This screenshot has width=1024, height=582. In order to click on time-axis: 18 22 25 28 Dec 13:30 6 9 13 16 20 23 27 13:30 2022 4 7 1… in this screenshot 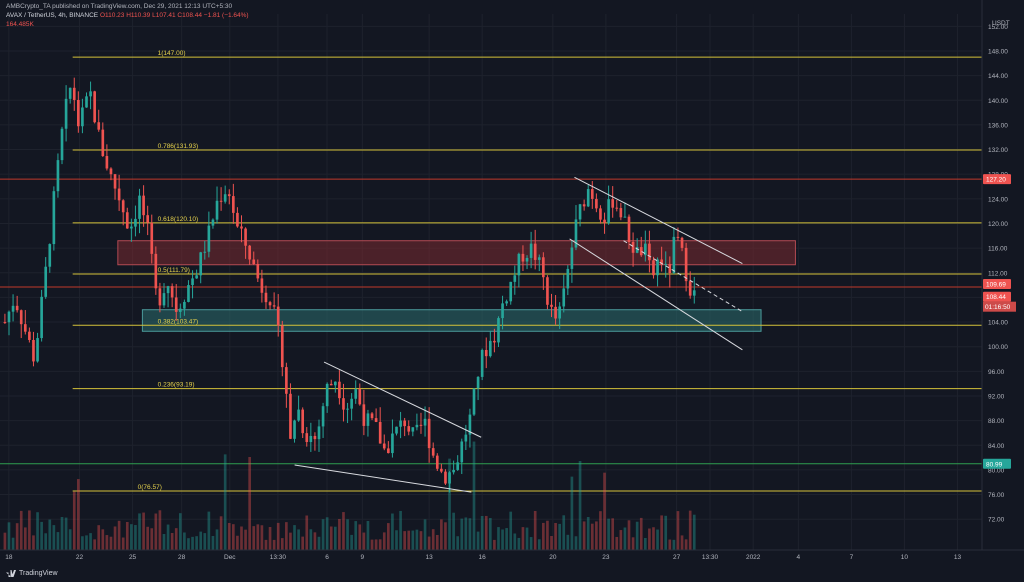, I will do `click(512, 555)`.